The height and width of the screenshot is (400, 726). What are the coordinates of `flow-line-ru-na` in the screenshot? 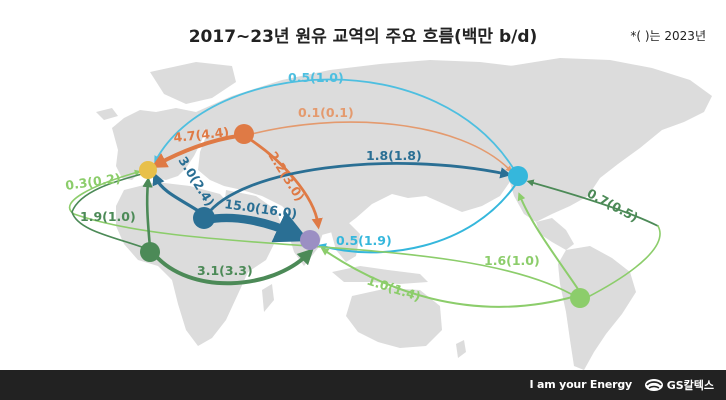 It's located at (378, 147).